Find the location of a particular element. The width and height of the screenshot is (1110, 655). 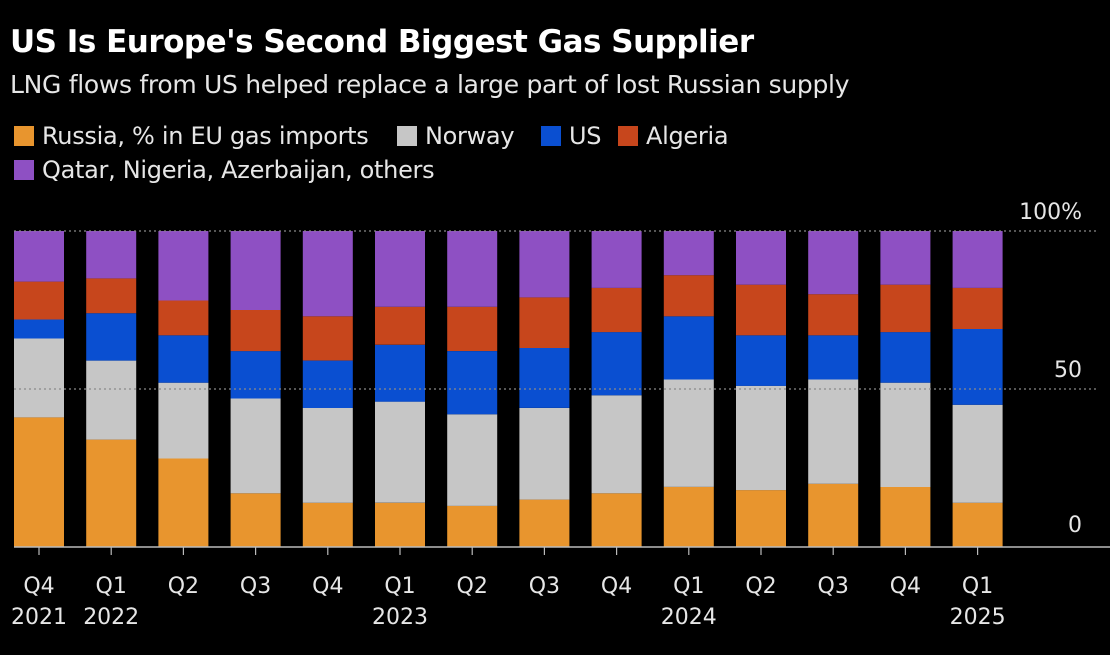

x-tick-year-label: 2025 is located at coordinates (978, 617).